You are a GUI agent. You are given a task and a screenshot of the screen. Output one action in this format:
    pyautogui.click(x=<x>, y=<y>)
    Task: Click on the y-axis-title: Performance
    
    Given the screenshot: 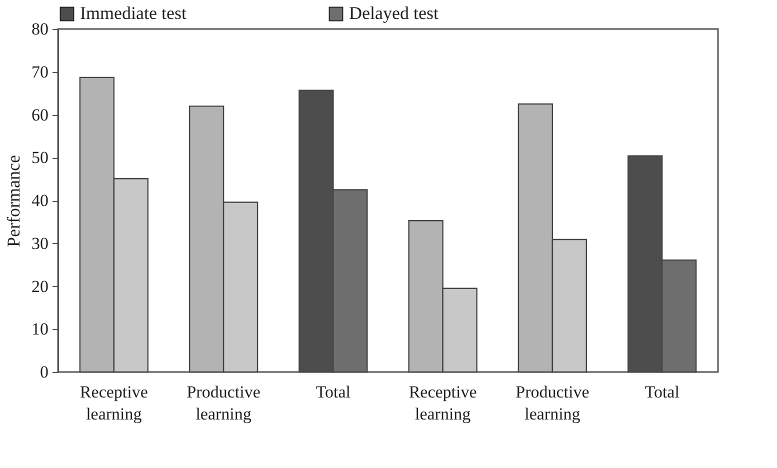 What is the action you would take?
    pyautogui.click(x=14, y=201)
    